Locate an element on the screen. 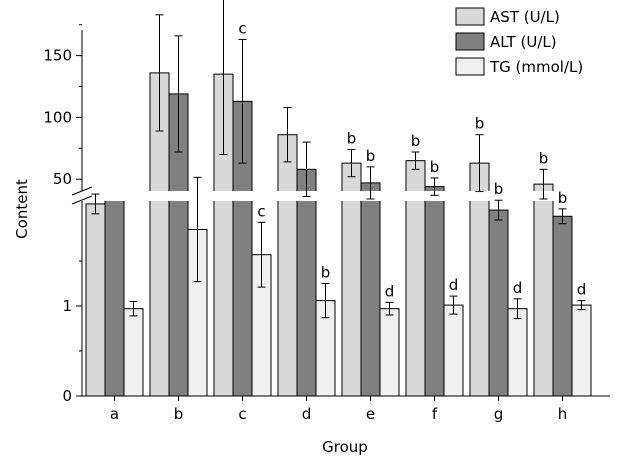  y-tick-label: 100 is located at coordinates (57, 117).